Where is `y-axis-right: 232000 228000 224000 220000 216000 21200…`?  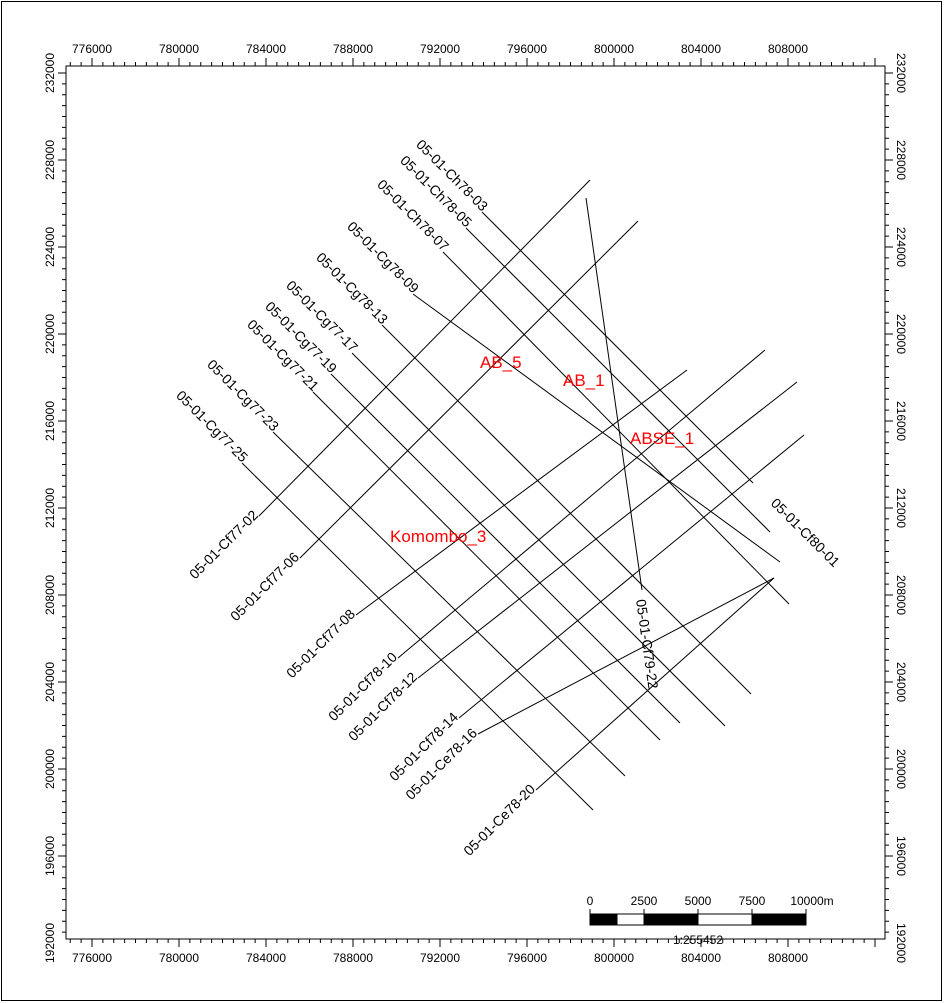 y-axis-right: 232000 228000 224000 220000 216000 21200… is located at coordinates (901, 508).